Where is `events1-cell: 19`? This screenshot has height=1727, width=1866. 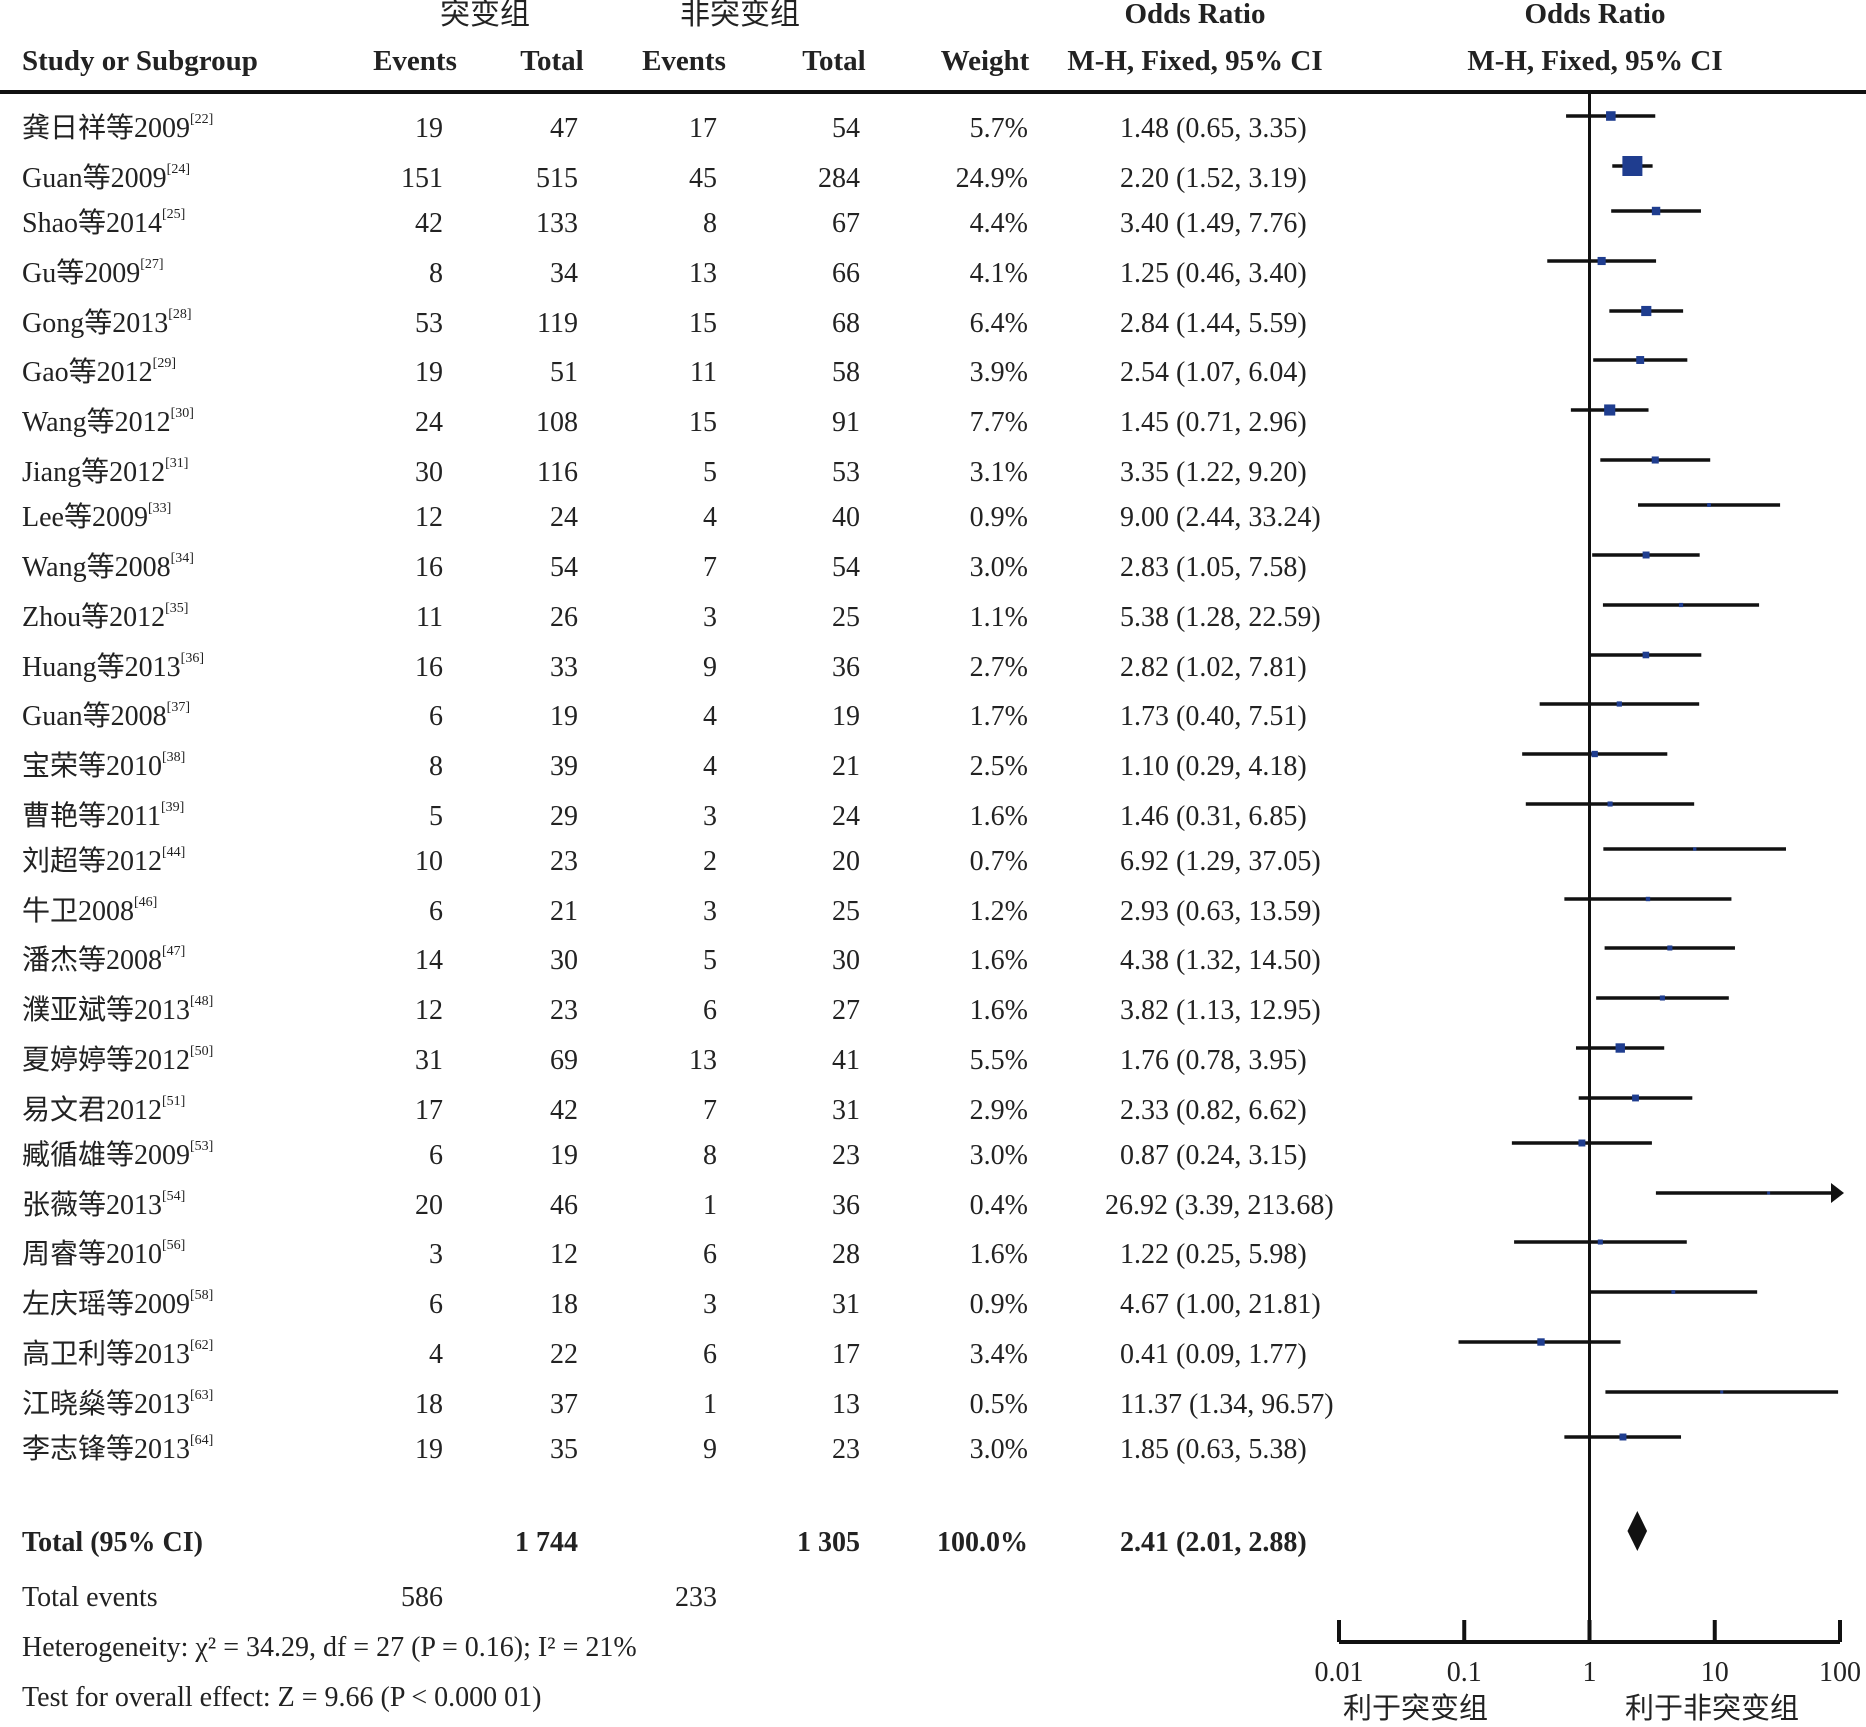 events1-cell: 19 is located at coordinates (429, 372).